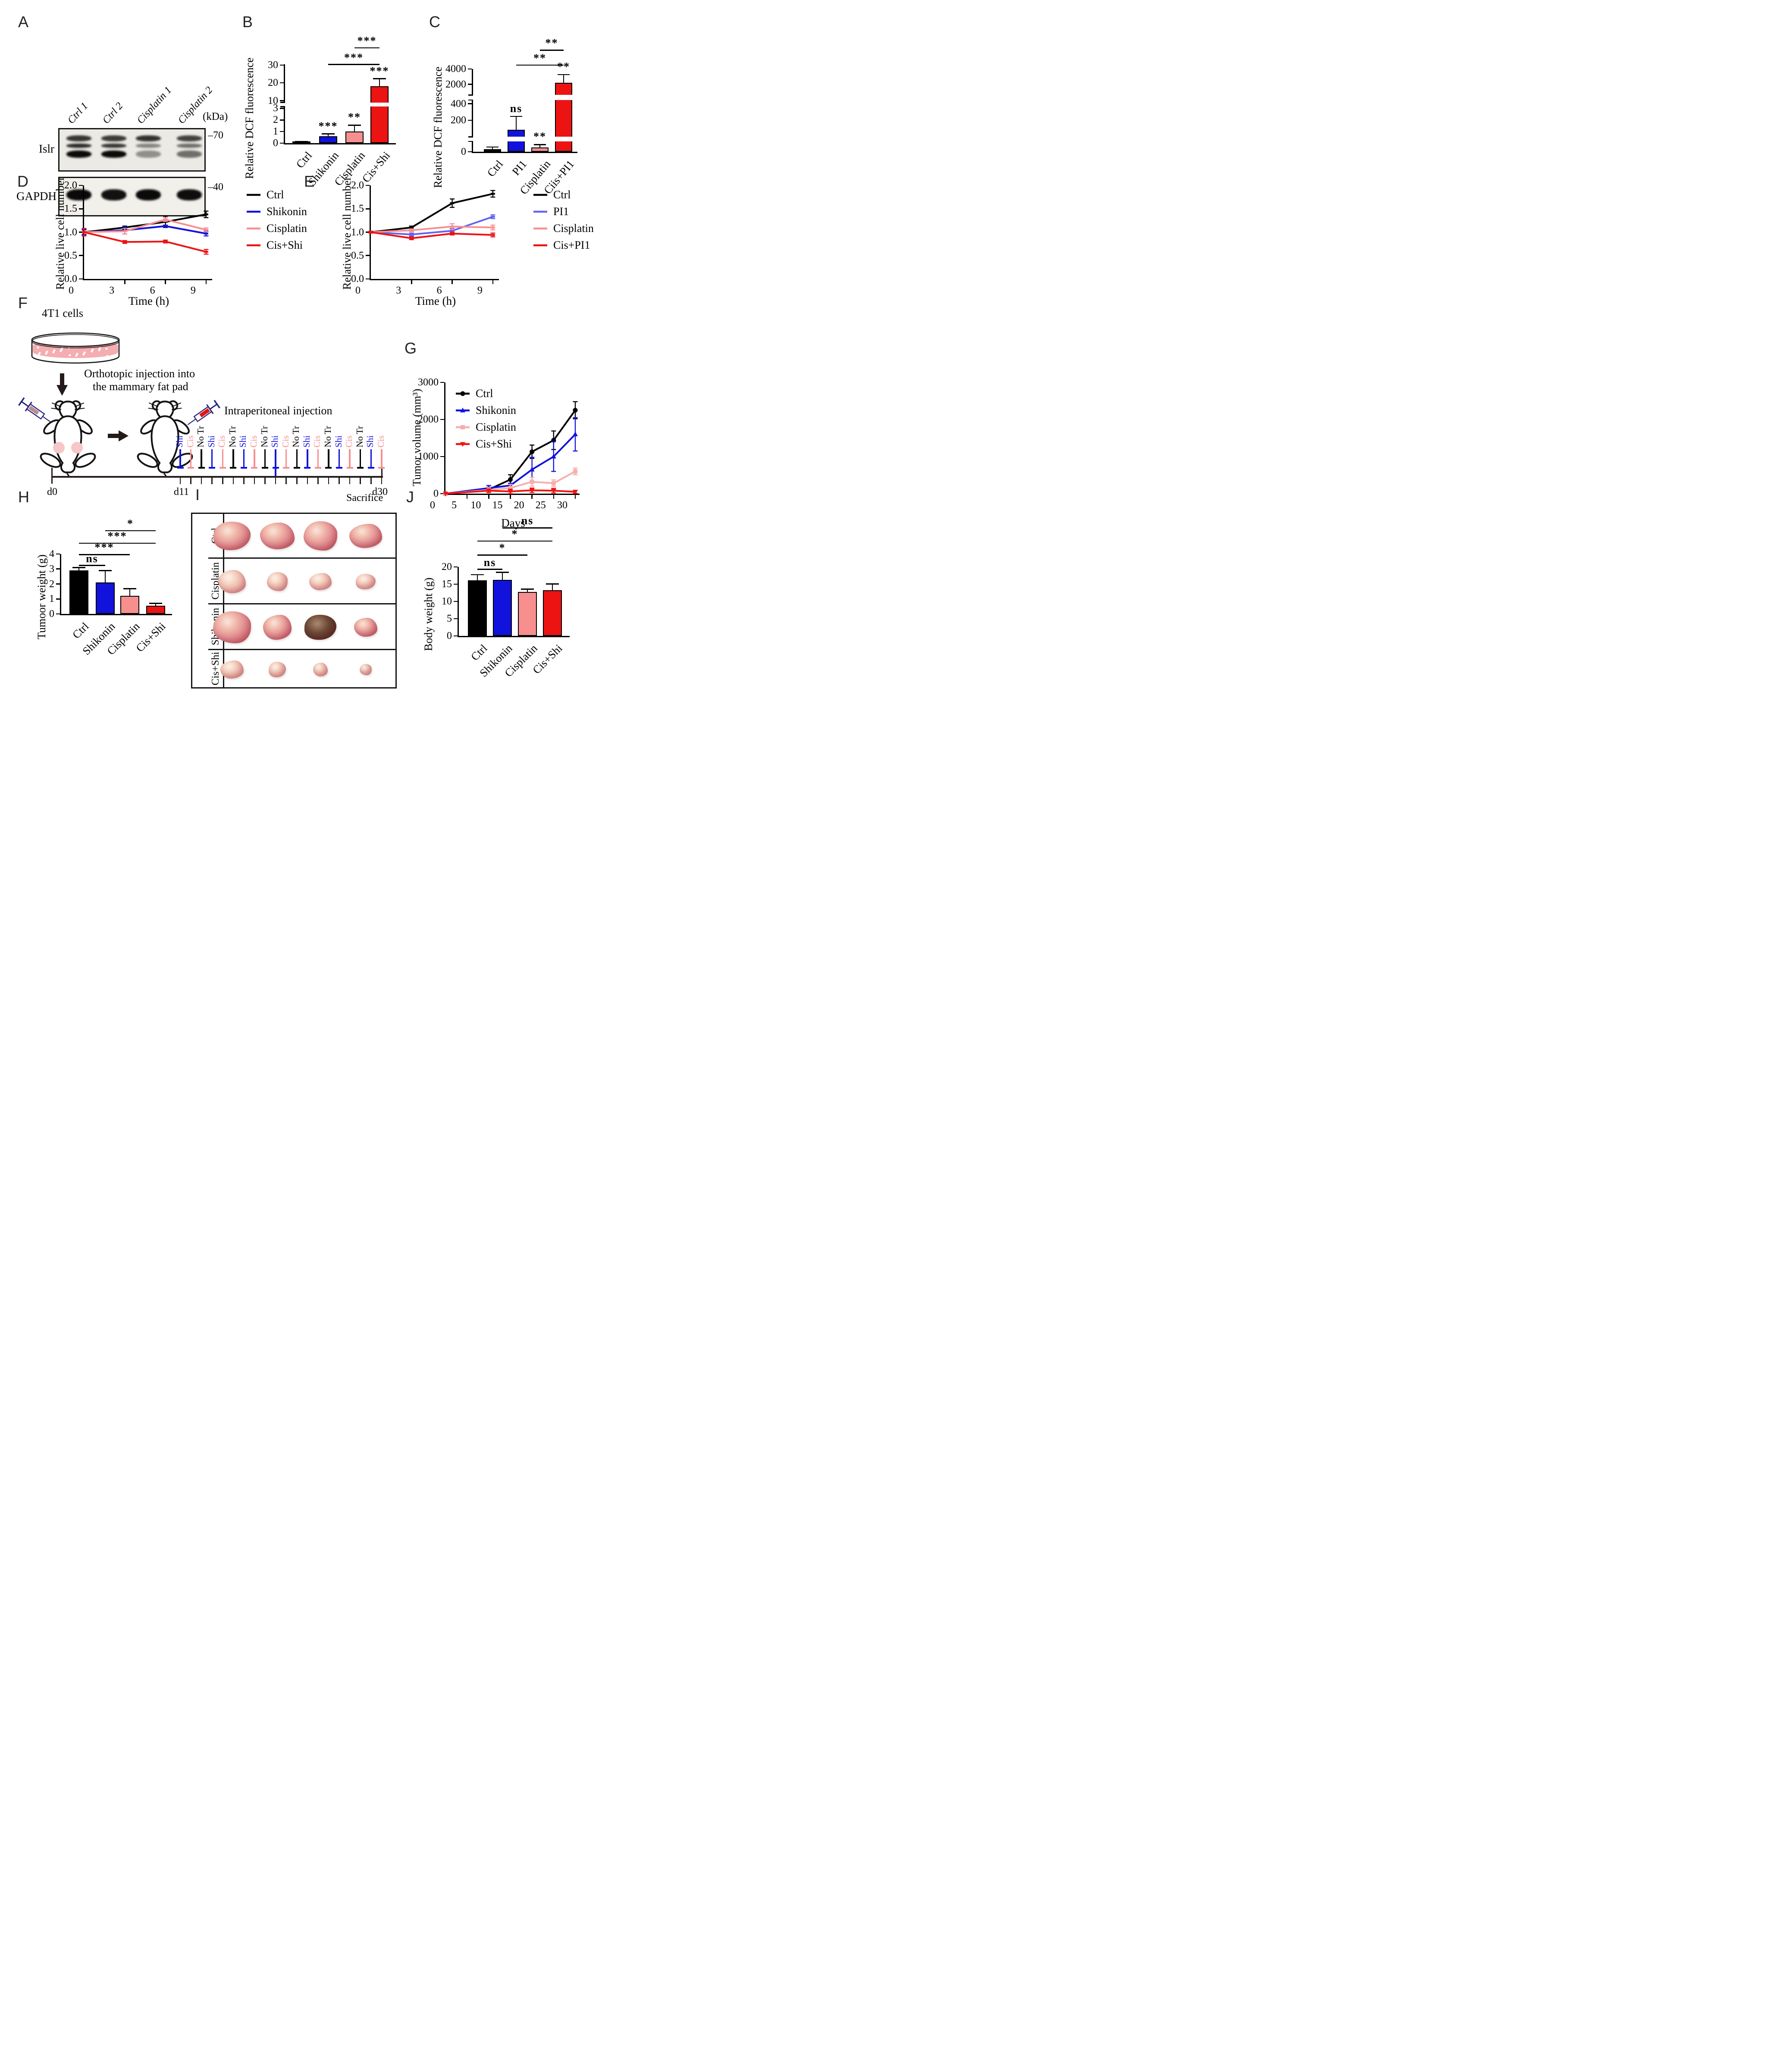 This screenshot has width=1781, height=2072. What do you see at coordinates (357, 255) in the screenshot?
I see `y-axis-tick-label: 0.5` at bounding box center [357, 255].